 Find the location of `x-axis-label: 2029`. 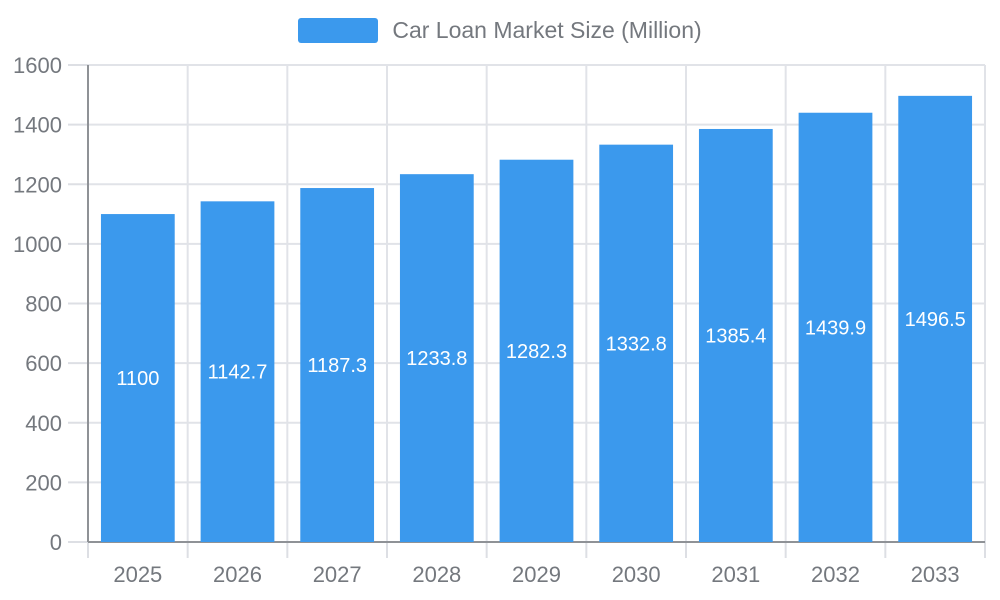

x-axis-label: 2029 is located at coordinates (536, 574).